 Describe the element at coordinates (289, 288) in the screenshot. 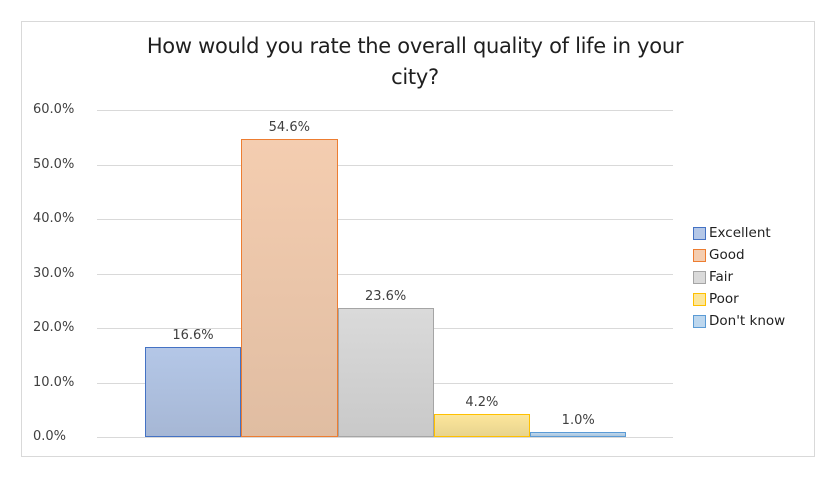

I see `bar-good` at that location.